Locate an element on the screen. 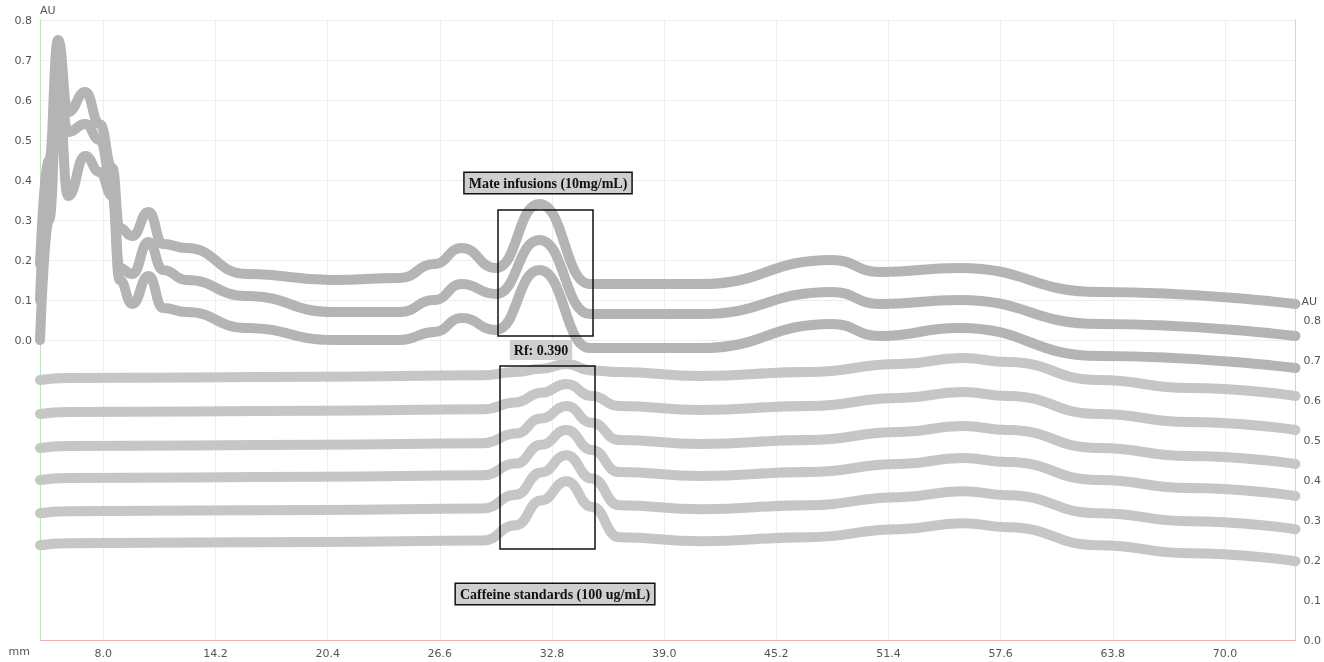 The height and width of the screenshot is (662, 1324). x-tick-label: 51.4 is located at coordinates (888, 653).